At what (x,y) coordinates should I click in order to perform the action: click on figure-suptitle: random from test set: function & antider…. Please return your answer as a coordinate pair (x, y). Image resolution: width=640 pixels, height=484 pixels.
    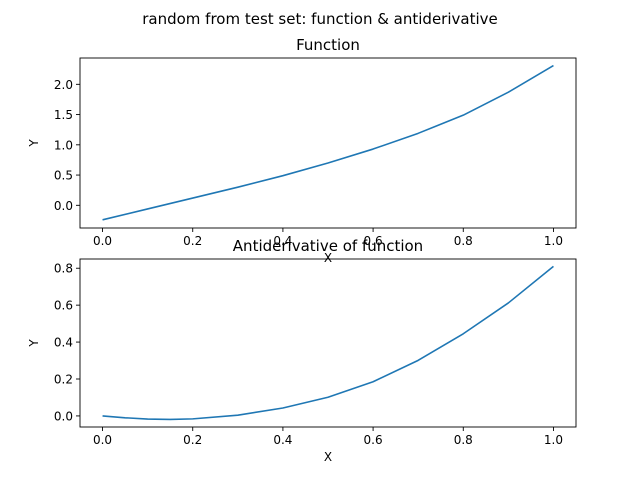
    Looking at the image, I should click on (320, 19).